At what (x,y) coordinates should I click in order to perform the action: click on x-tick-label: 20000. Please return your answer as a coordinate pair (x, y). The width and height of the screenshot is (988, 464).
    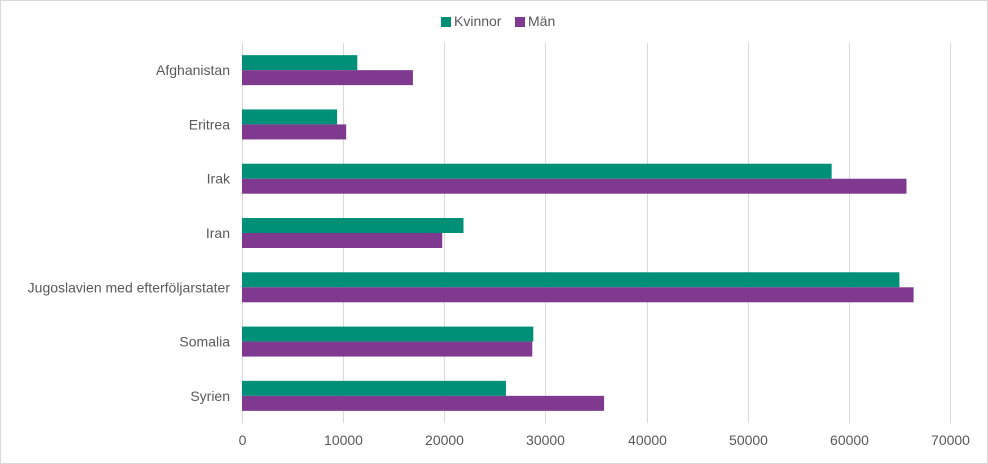
    Looking at the image, I should click on (444, 440).